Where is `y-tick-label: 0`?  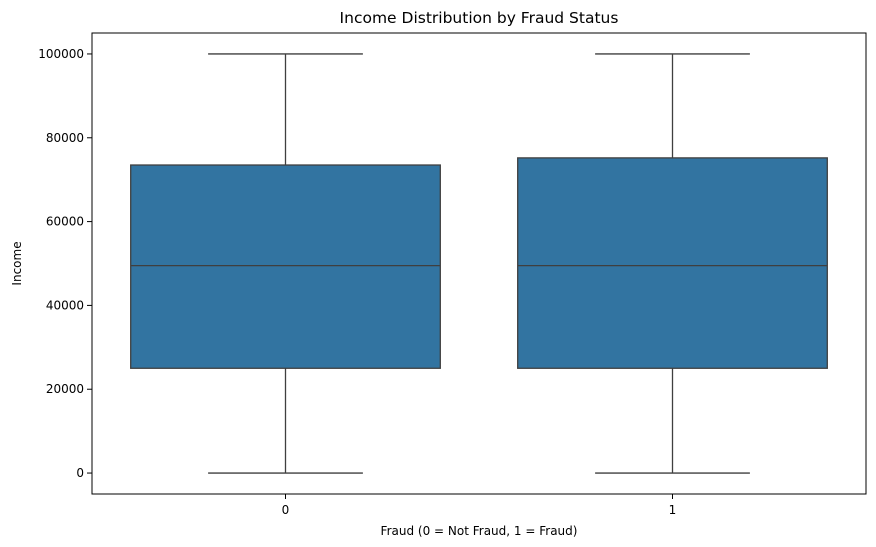
y-tick-label: 0 is located at coordinates (80, 473).